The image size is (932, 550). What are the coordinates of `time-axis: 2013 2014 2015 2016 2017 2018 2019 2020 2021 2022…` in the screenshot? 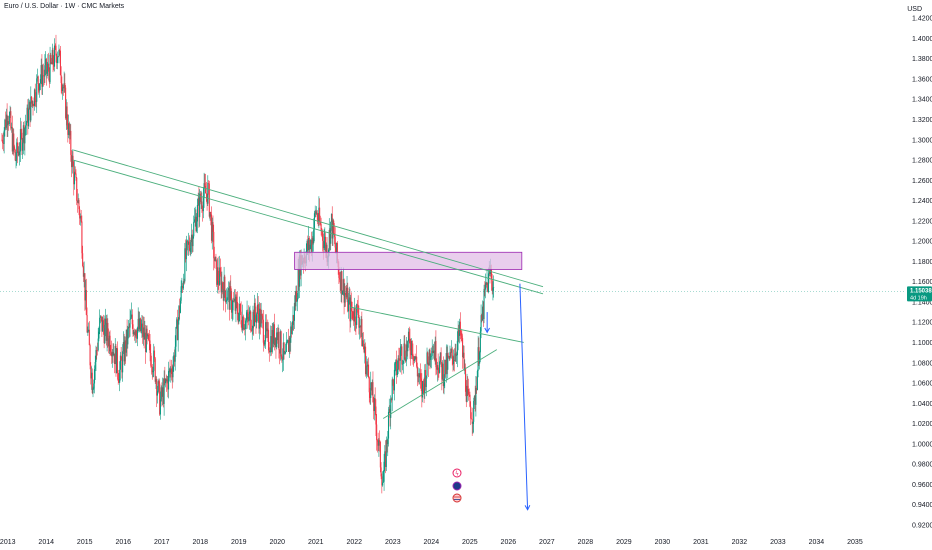 It's located at (431, 542).